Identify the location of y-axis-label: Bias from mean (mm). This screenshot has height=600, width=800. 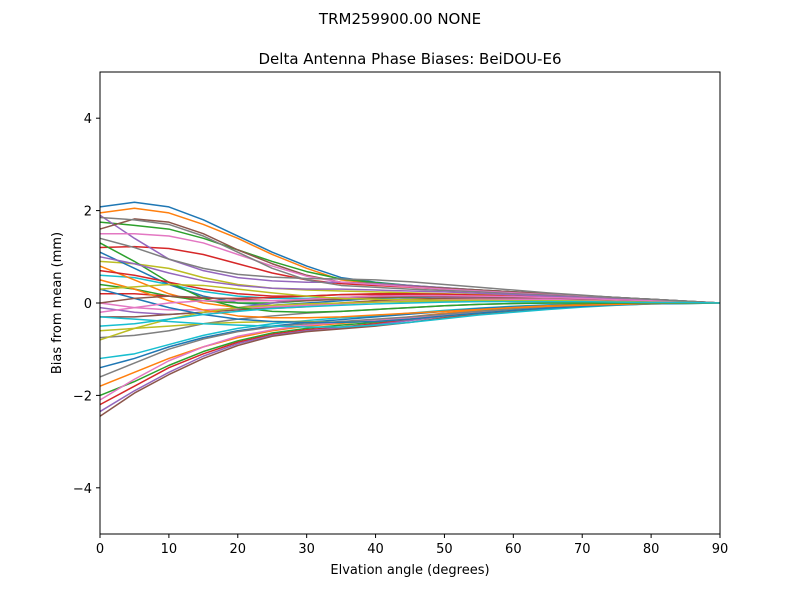
(57, 303).